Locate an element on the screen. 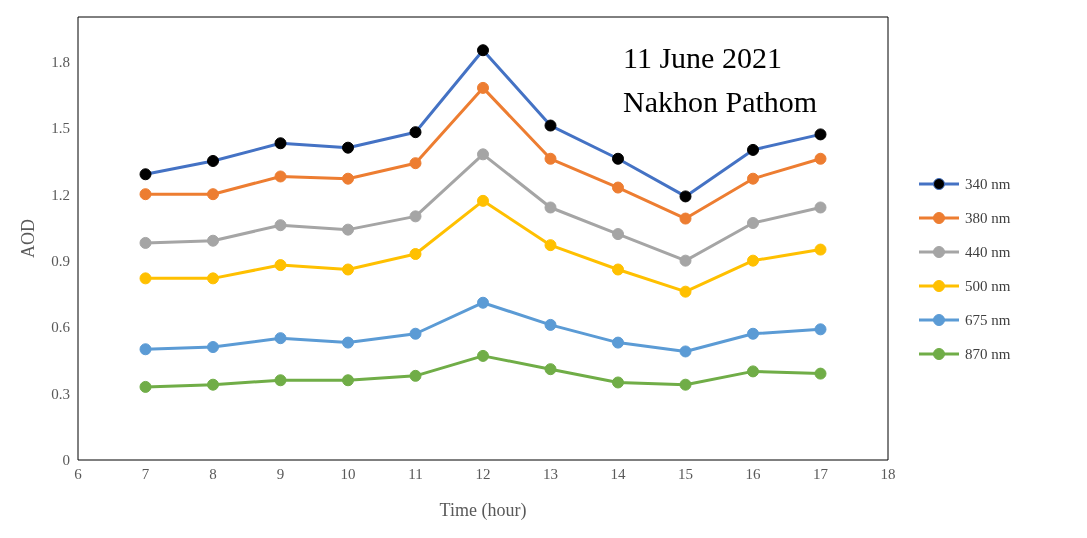 The height and width of the screenshot is (538, 1087). legend-label: 380 nm is located at coordinates (988, 218).